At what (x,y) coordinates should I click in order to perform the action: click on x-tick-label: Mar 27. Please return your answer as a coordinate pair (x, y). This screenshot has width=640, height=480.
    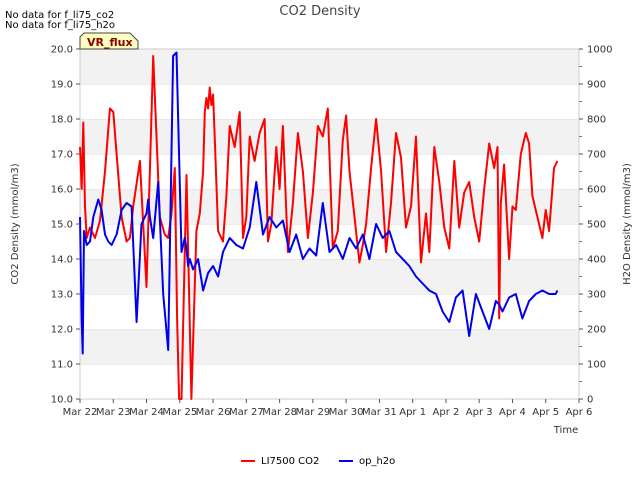
    Looking at the image, I should click on (246, 412).